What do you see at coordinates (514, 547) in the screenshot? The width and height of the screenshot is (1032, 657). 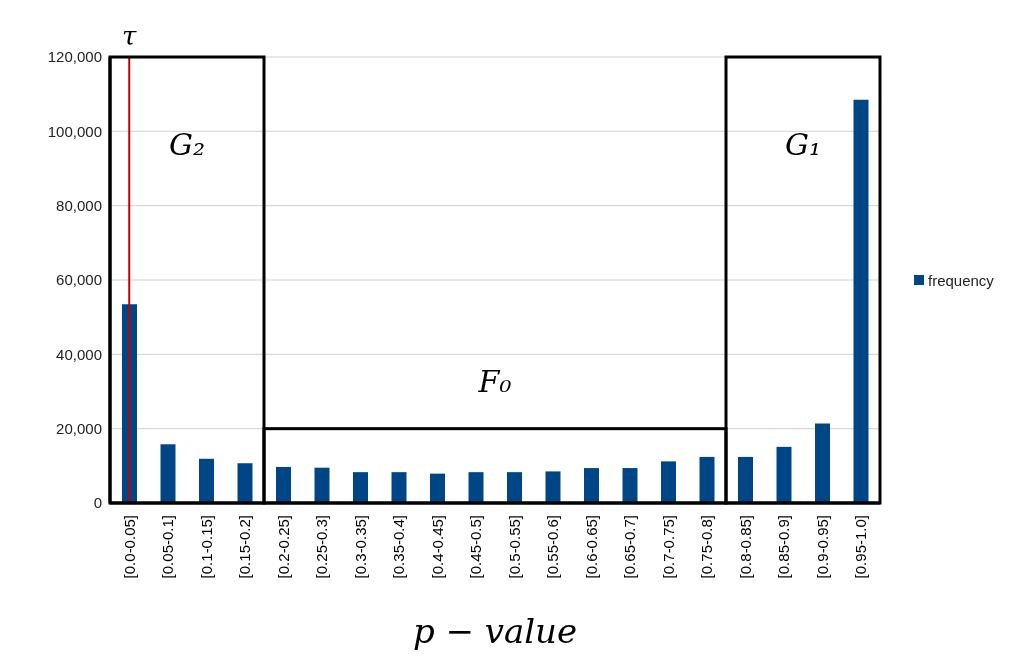 I see `x-tick-label: [0.5-0.55]` at bounding box center [514, 547].